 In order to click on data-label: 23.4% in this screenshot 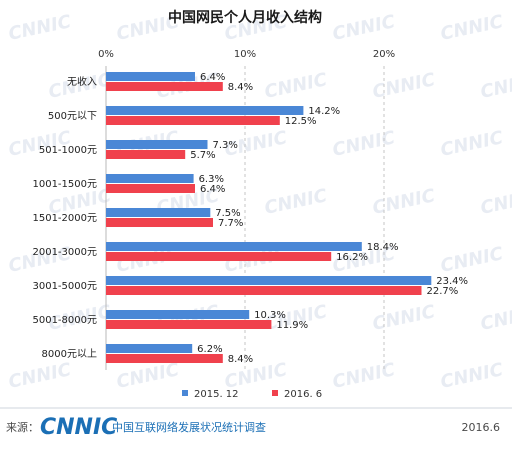, I will do `click(452, 281)`.